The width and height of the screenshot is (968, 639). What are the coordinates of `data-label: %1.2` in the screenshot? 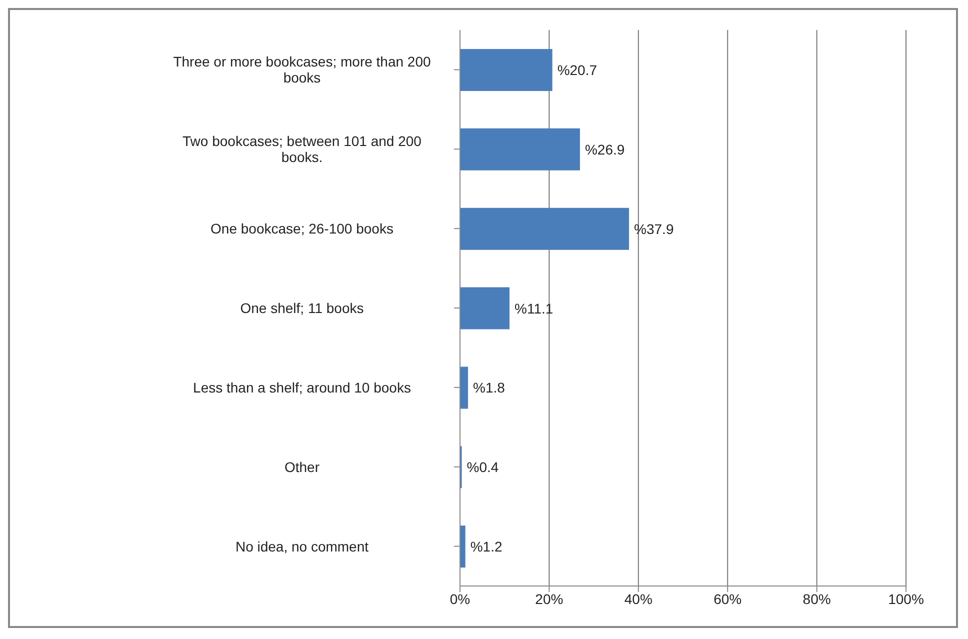 It's located at (486, 546).